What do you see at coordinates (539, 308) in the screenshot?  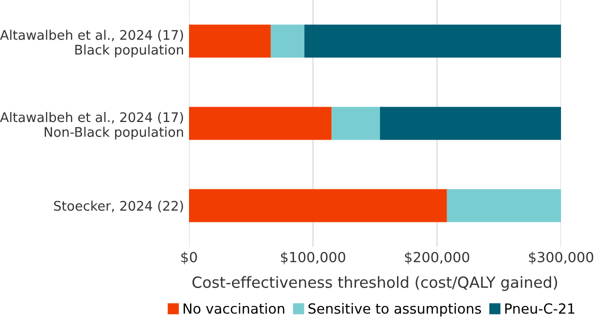 I see `legend-label: Pneu-C-21` at bounding box center [539, 308].